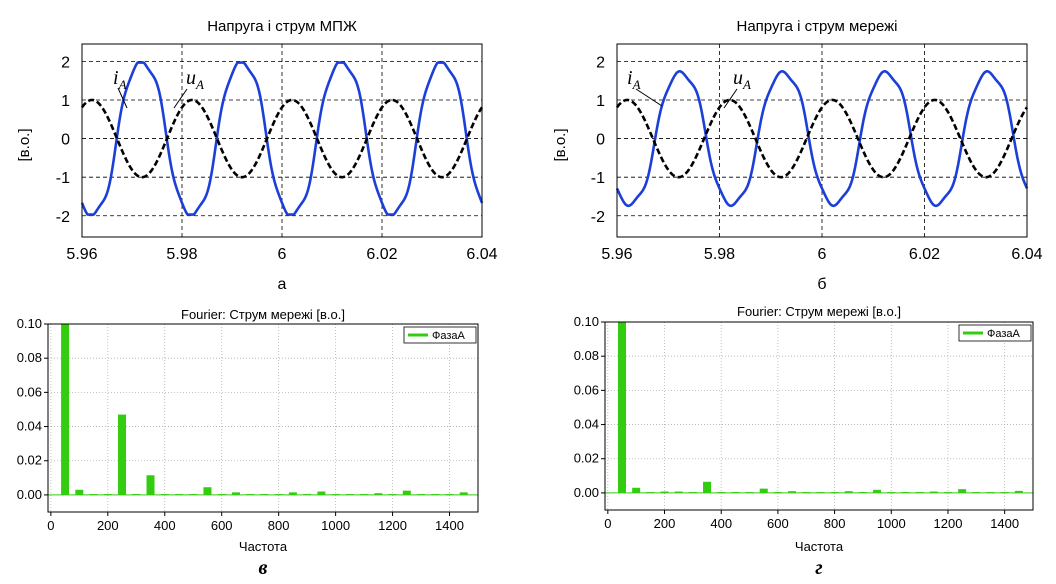 The width and height of the screenshot is (1056, 584). I want to click on chart-a-xticks: 5.96 5.98 6 6.02 6.04, so click(281, 254).